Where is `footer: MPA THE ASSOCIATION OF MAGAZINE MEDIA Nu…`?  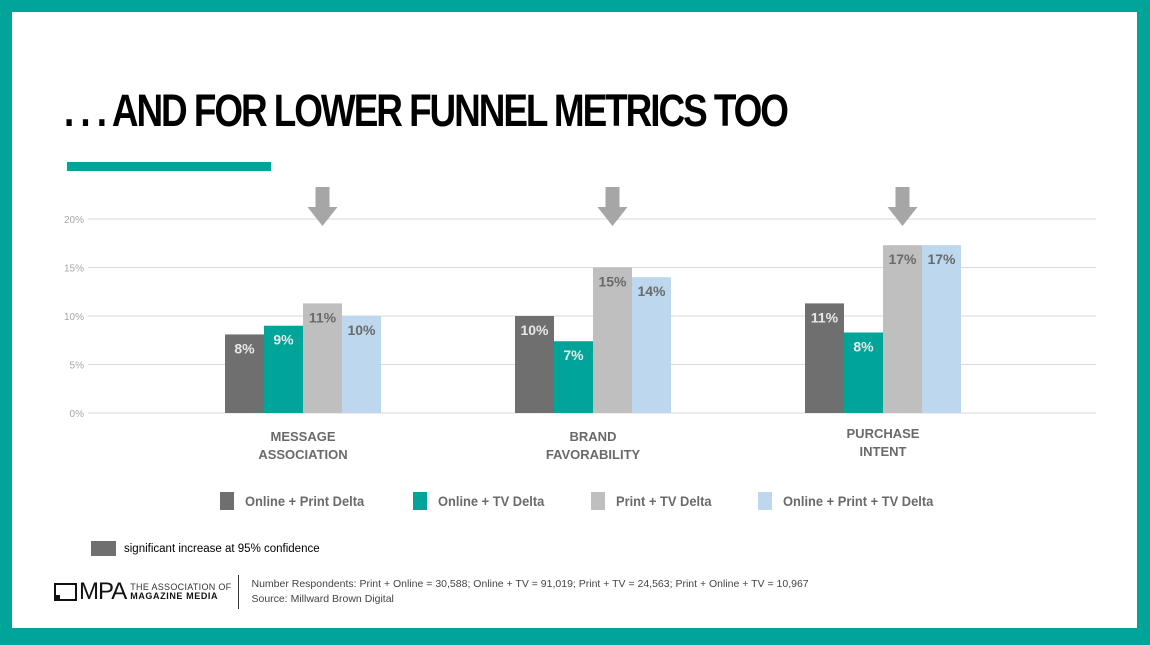
footer: MPA THE ASSOCIATION OF MAGAZINE MEDIA Nu… is located at coordinates (431, 592).